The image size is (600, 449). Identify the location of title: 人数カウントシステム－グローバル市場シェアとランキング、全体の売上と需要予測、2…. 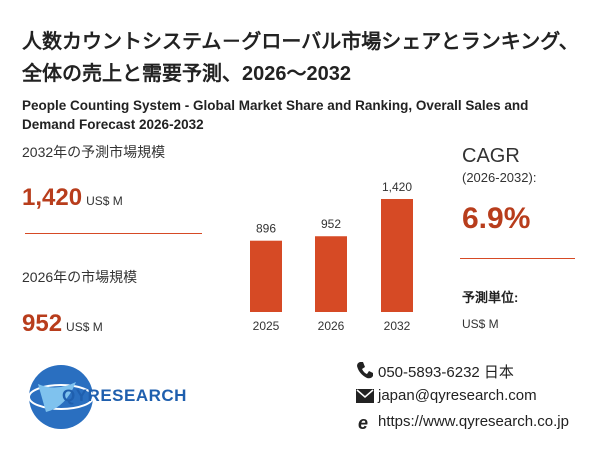
(300, 58).